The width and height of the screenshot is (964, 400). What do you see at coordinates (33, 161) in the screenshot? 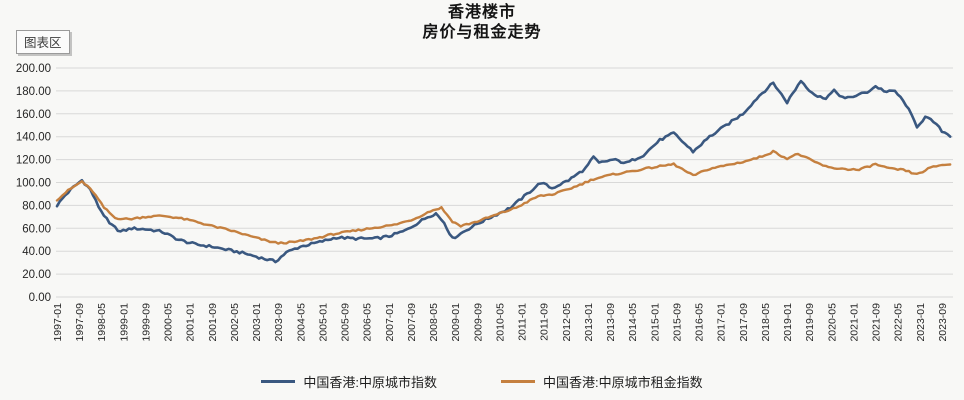
I see `y-axis-tick-label: 120.00` at bounding box center [33, 161].